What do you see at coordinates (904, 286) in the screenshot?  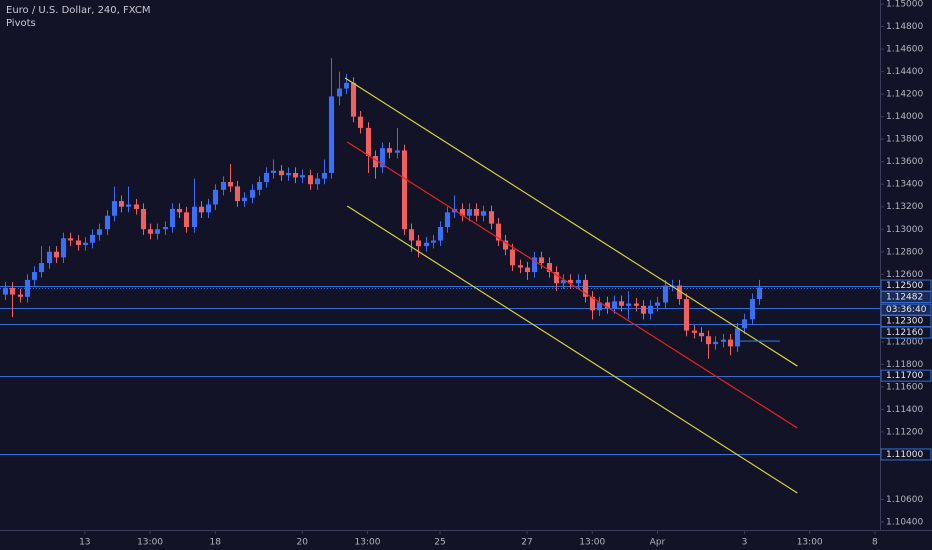 I see `level-label: 1.12500` at bounding box center [904, 286].